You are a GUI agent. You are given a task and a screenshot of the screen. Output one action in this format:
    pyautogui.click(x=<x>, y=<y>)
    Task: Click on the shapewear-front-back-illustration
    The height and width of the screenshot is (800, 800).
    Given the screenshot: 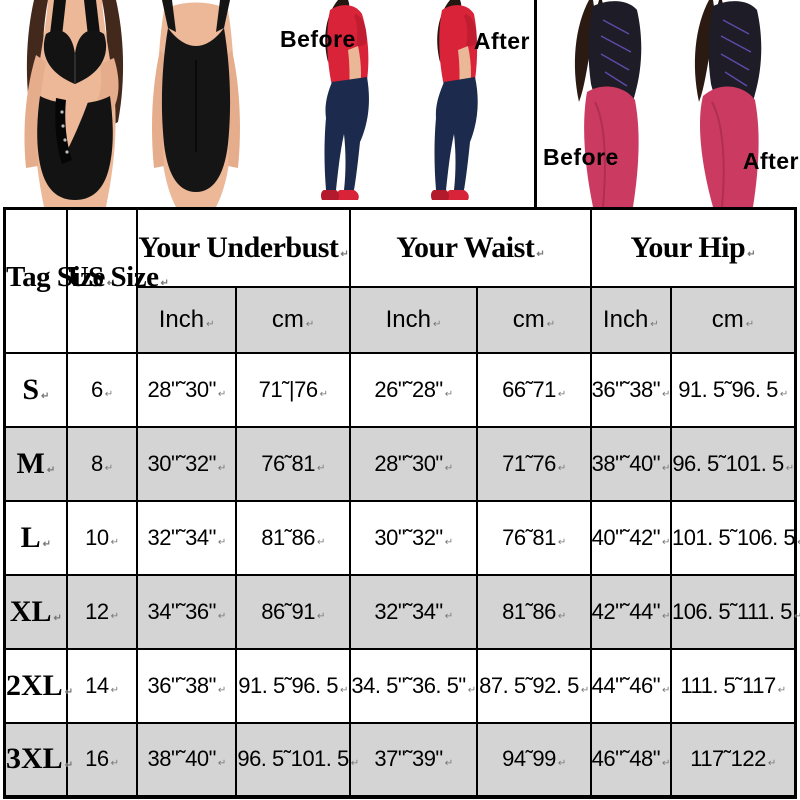 What is the action you would take?
    pyautogui.click(x=132, y=103)
    